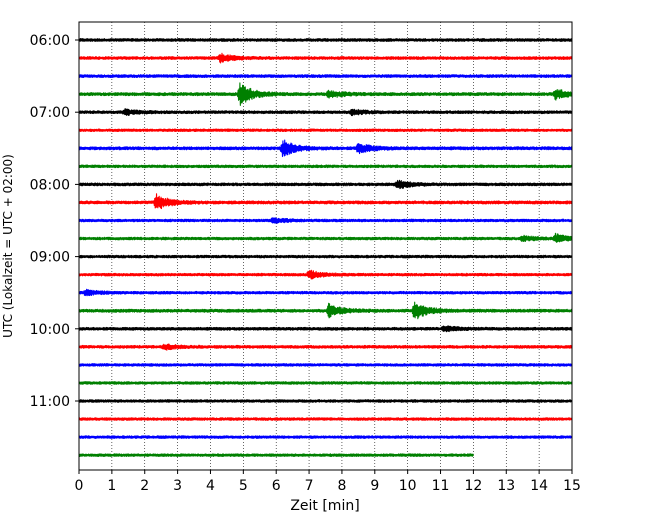  What do you see at coordinates (572, 486) in the screenshot?
I see `x-tick-label: 15` at bounding box center [572, 486].